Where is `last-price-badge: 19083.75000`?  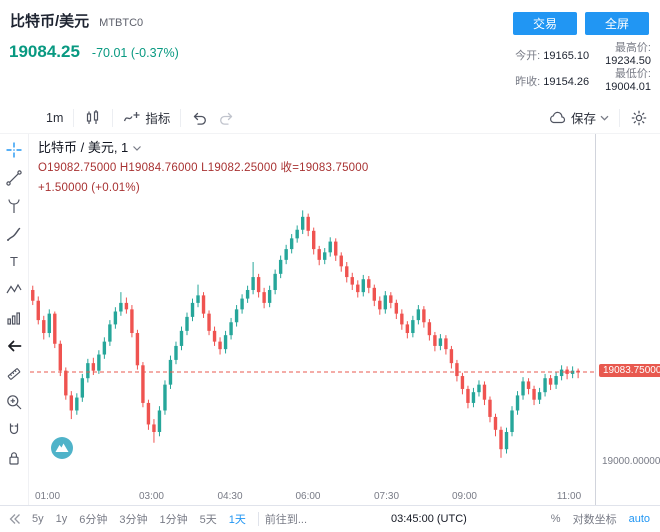
last-price-badge: 19083.75000 is located at coordinates (629, 370).